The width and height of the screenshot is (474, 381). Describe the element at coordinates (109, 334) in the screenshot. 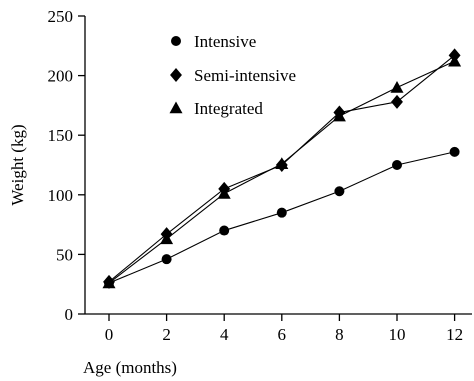

I see `x-tick-label: 0` at that location.